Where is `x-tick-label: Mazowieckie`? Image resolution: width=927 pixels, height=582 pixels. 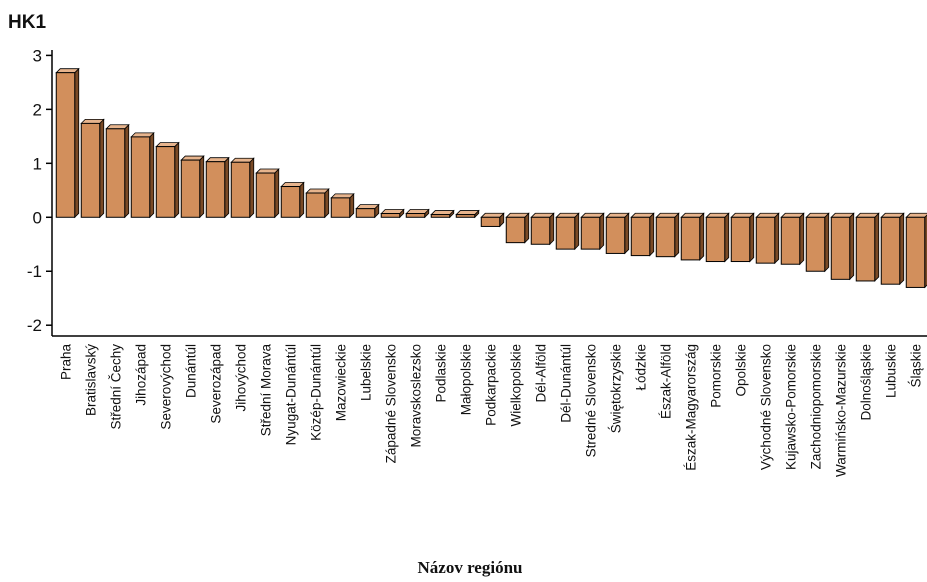
x-tick-label: Mazowieckie is located at coordinates (341, 382).